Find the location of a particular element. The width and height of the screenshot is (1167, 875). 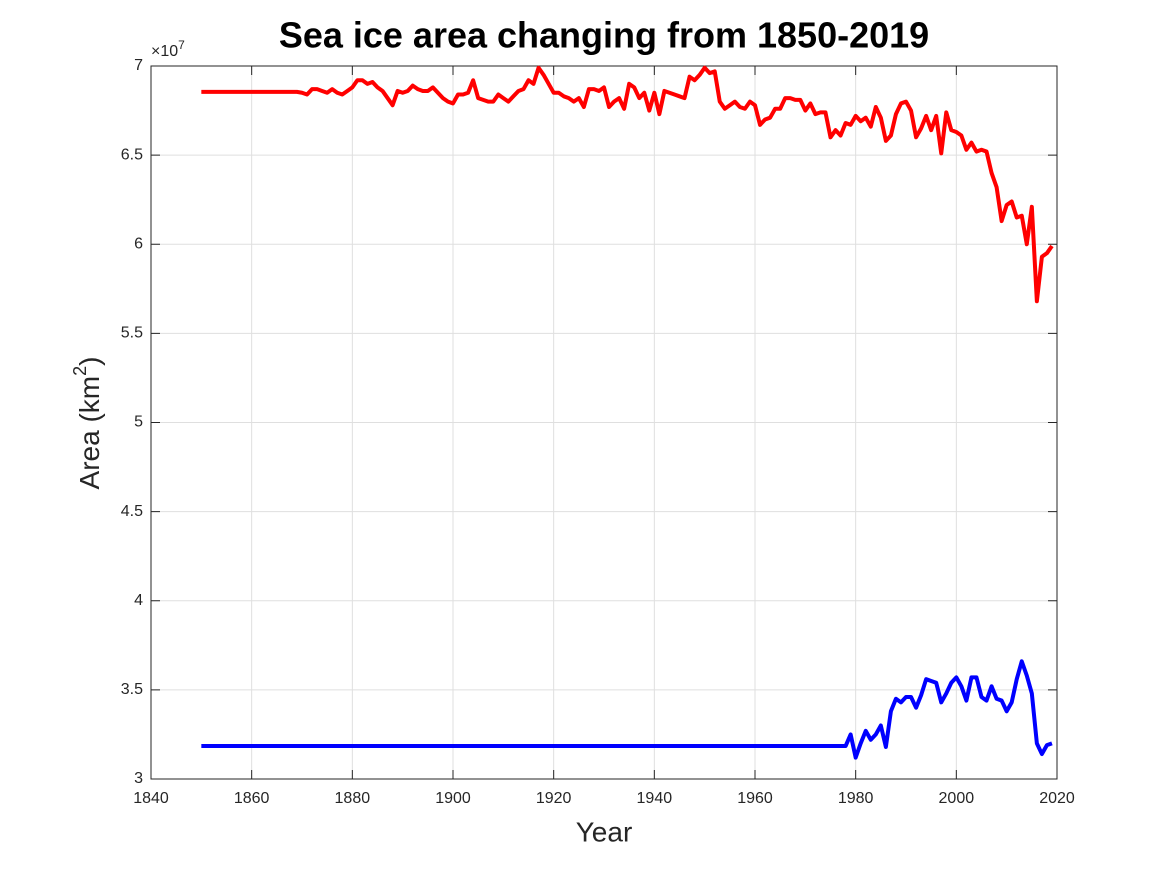

x-tick-label: 1880 is located at coordinates (353, 798).